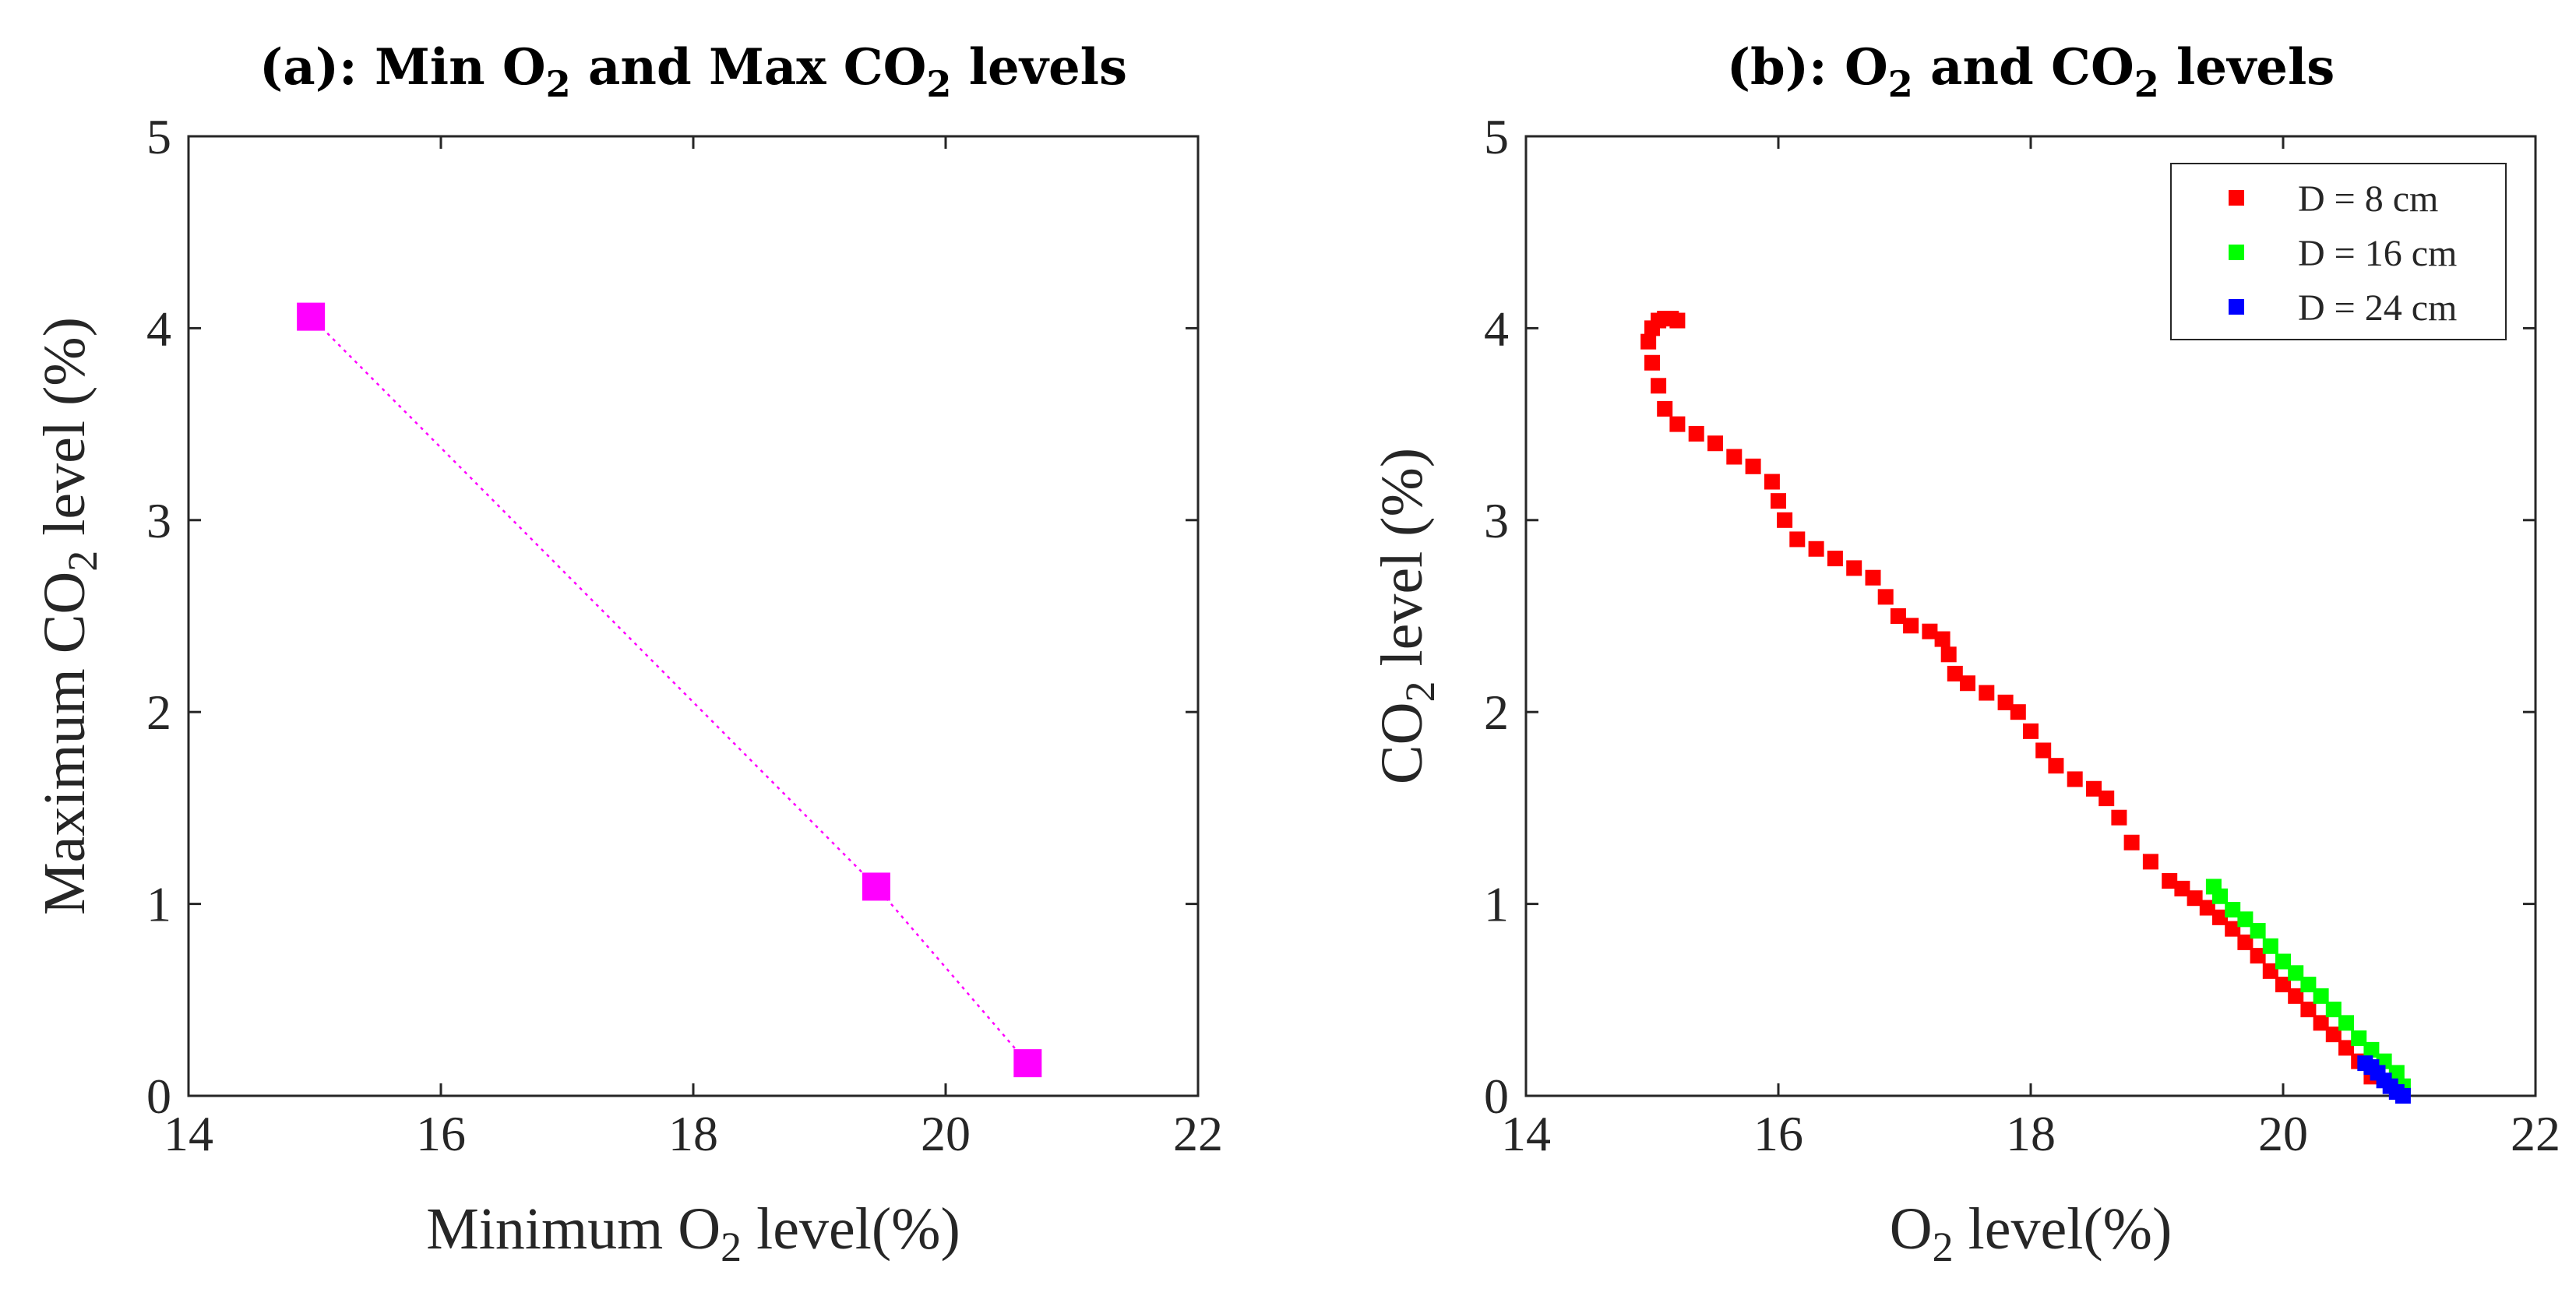 Image resolution: width=2576 pixels, height=1303 pixels. I want to click on panel-a-x-tick-label: 18, so click(693, 1133).